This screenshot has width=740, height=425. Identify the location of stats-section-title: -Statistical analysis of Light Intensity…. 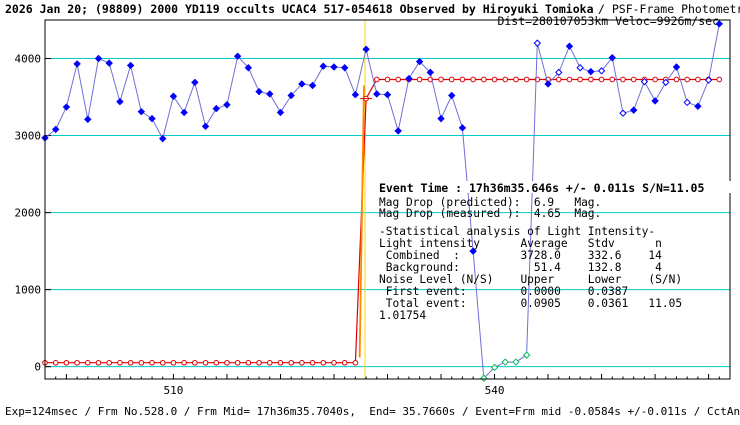
(517, 231).